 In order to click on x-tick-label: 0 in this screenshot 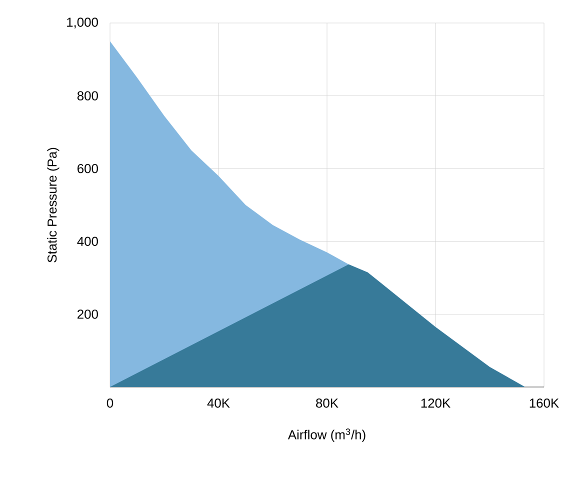, I will do `click(110, 403)`.